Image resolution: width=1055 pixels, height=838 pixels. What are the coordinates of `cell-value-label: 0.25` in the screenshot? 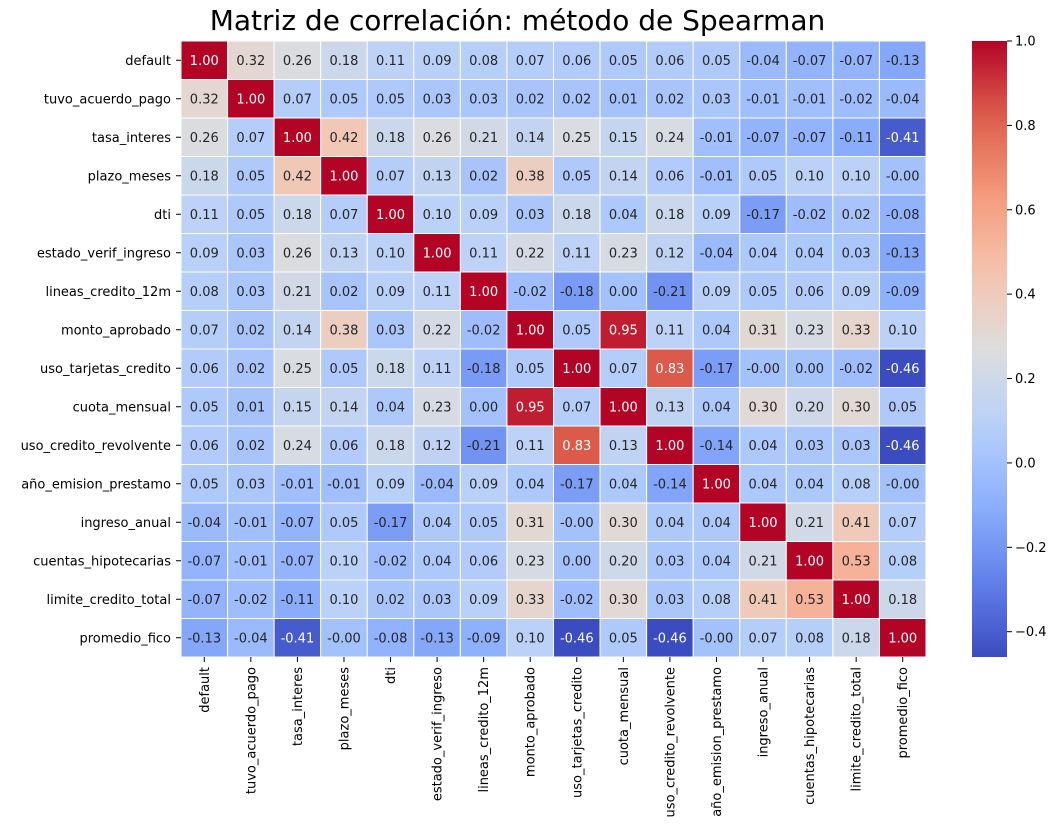 It's located at (297, 369).